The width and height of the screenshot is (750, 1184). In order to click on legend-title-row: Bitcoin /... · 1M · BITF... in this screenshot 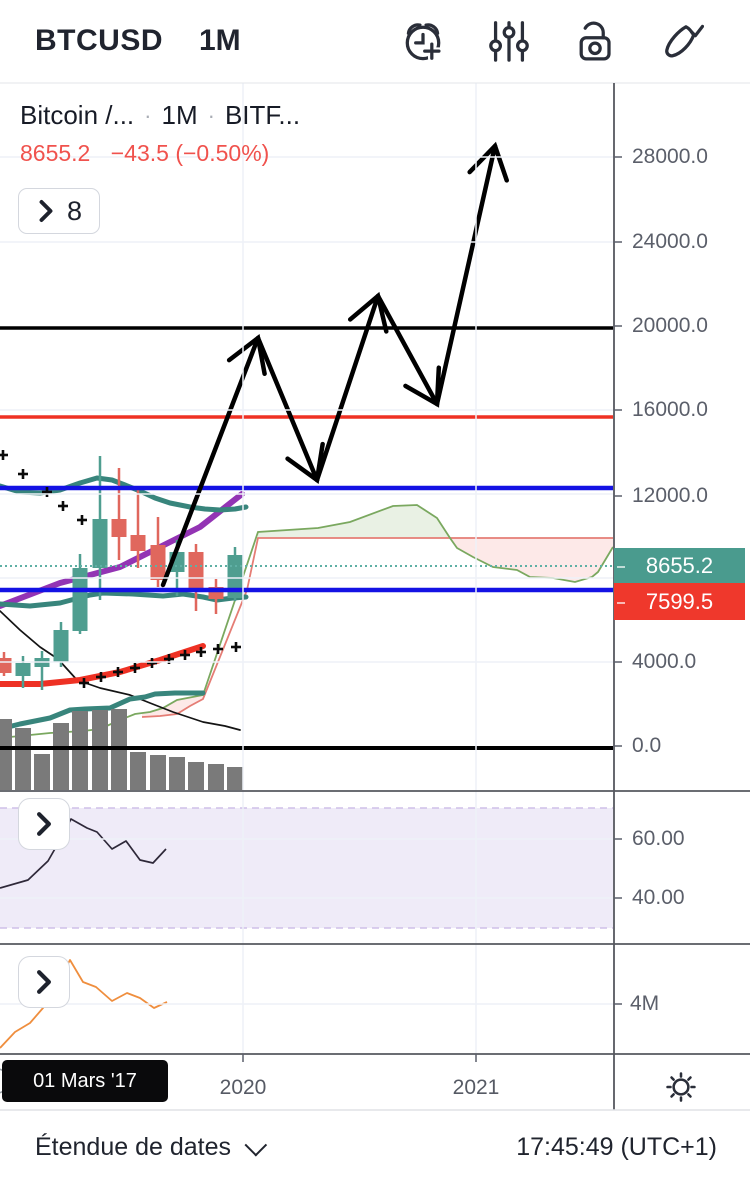, I will do `click(160, 115)`.